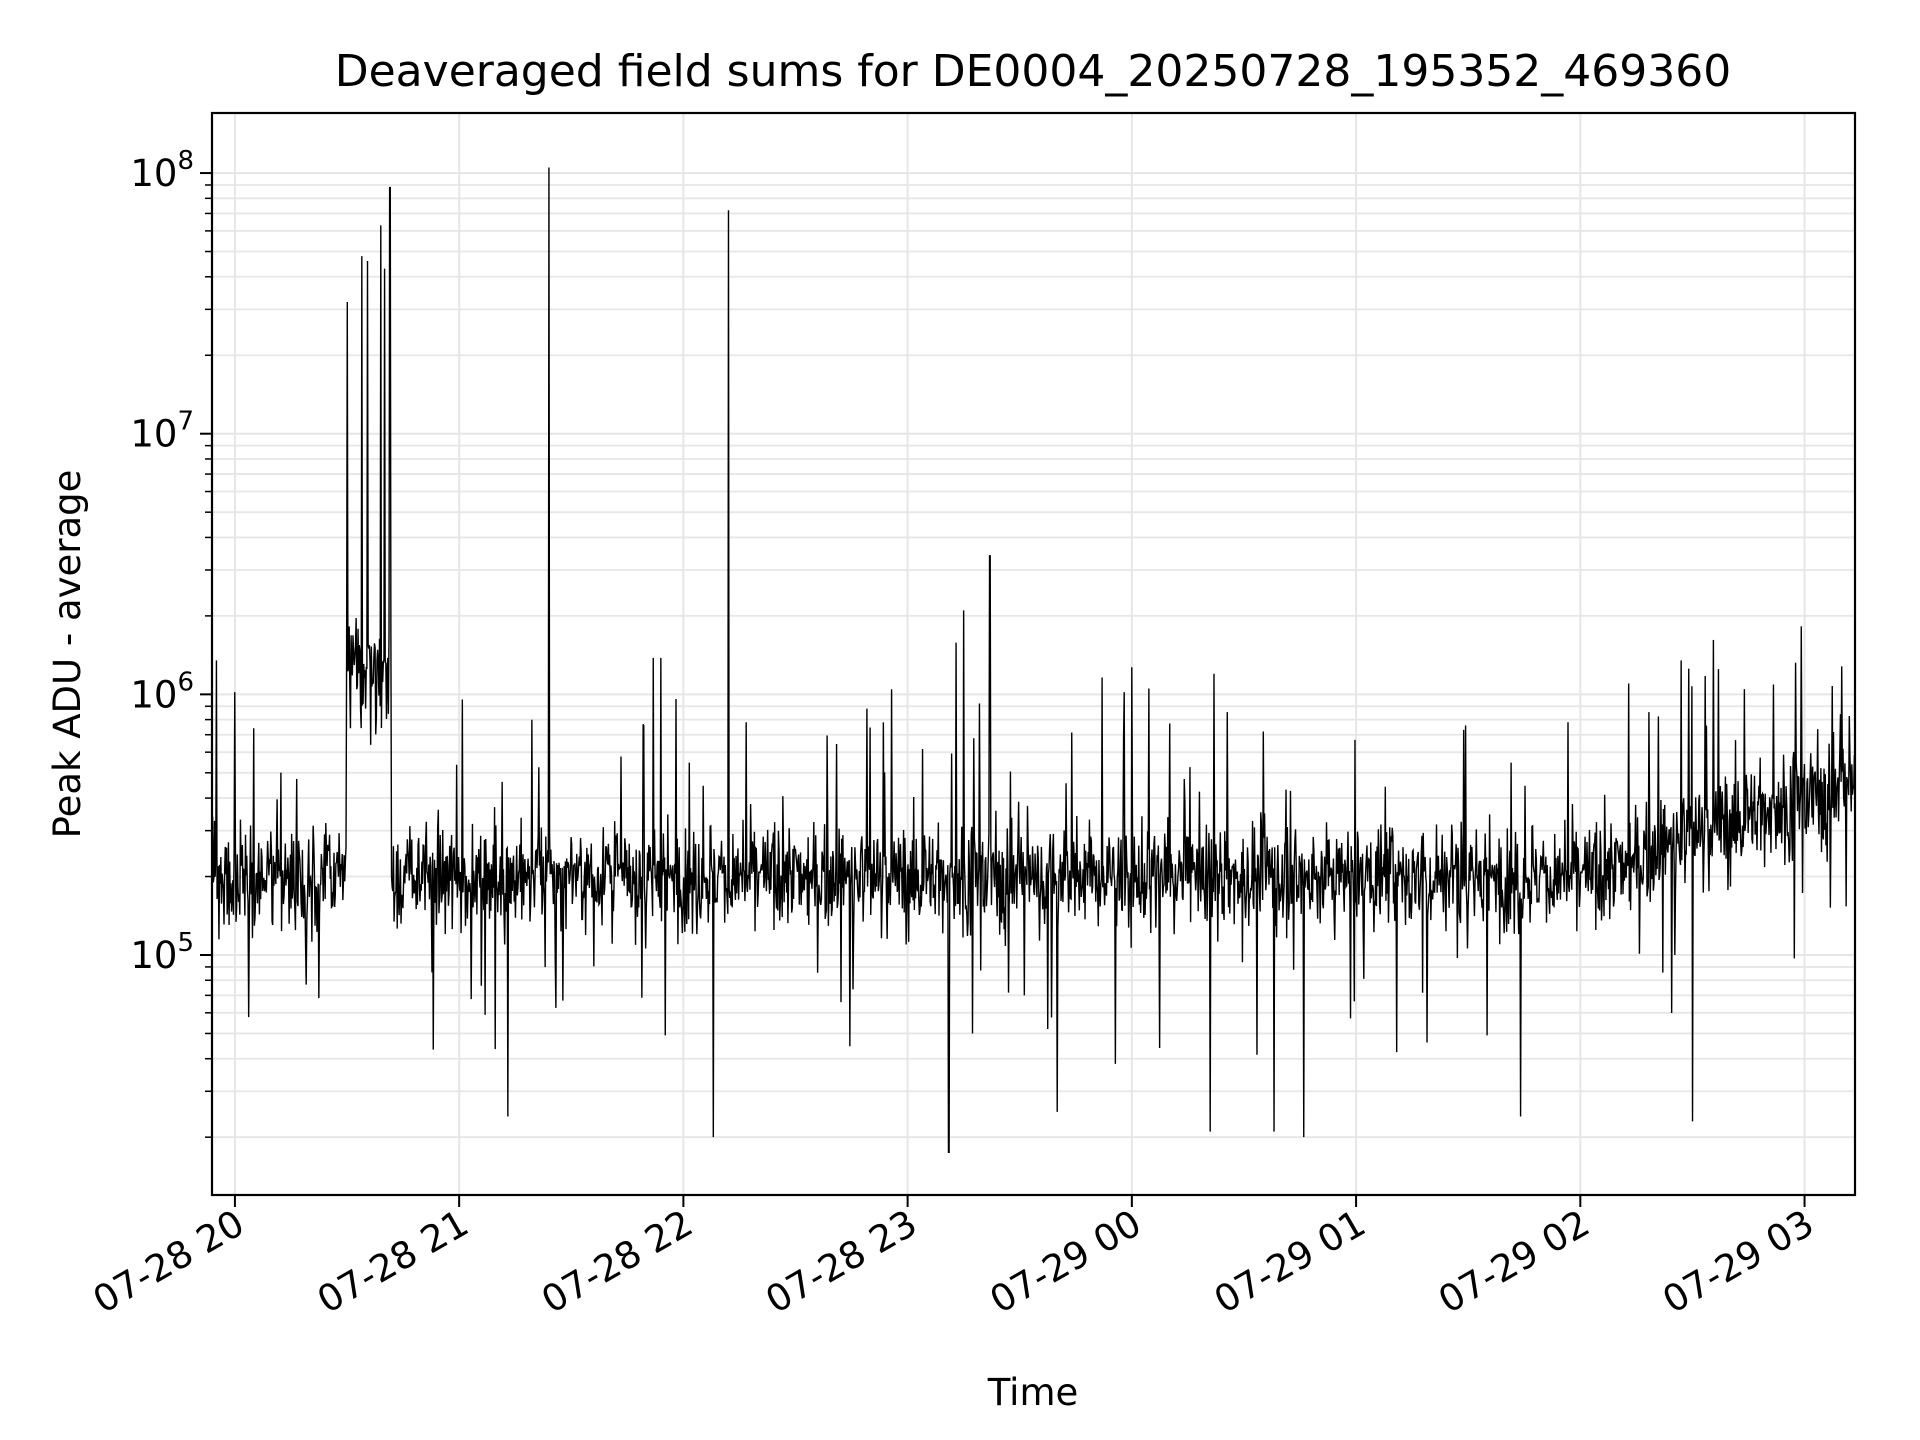 Image resolution: width=1920 pixels, height=1440 pixels. What do you see at coordinates (1033, 1392) in the screenshot?
I see `x-axis-title: Time` at bounding box center [1033, 1392].